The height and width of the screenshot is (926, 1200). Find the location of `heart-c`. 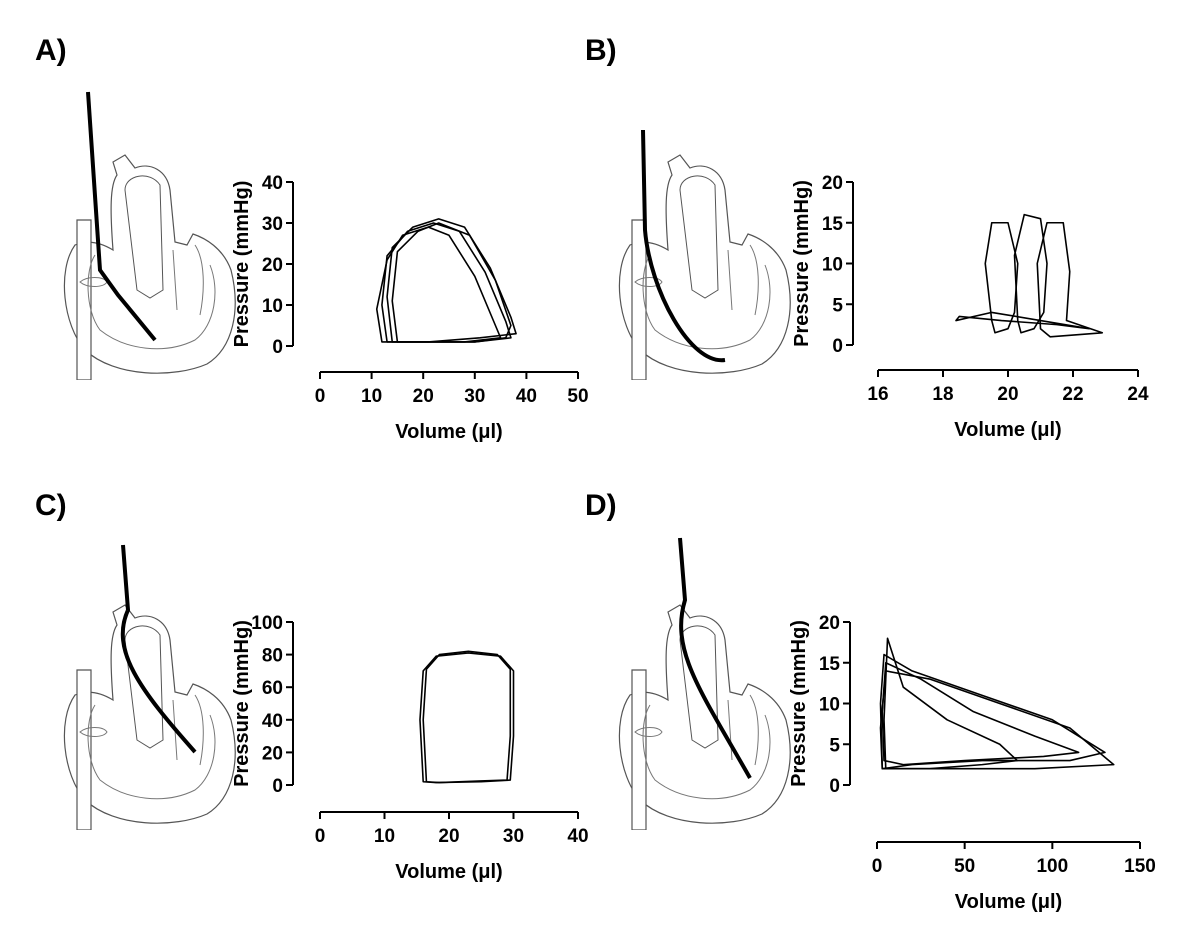

heart-c is located at coordinates (149, 717).